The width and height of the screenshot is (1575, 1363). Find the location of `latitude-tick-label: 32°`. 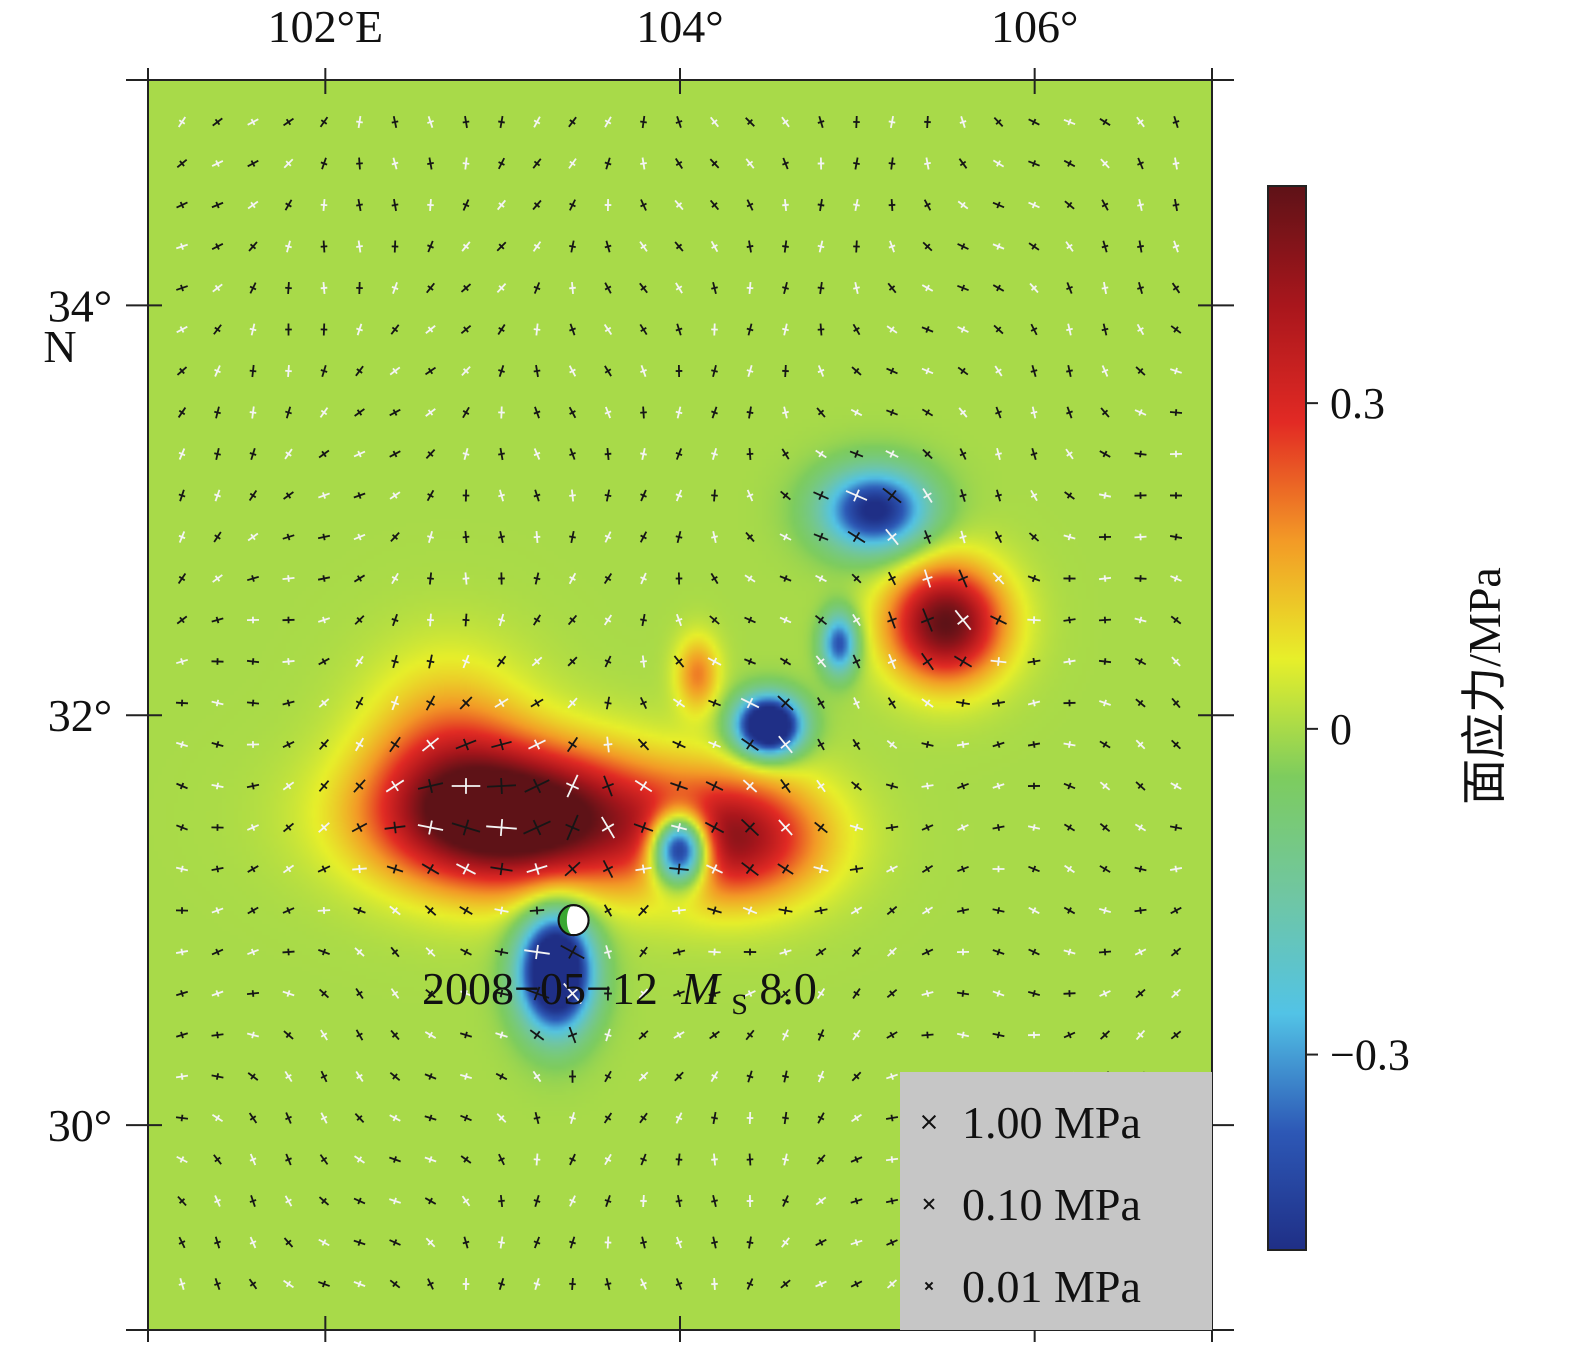

latitude-tick-label: 32° is located at coordinates (80, 715).